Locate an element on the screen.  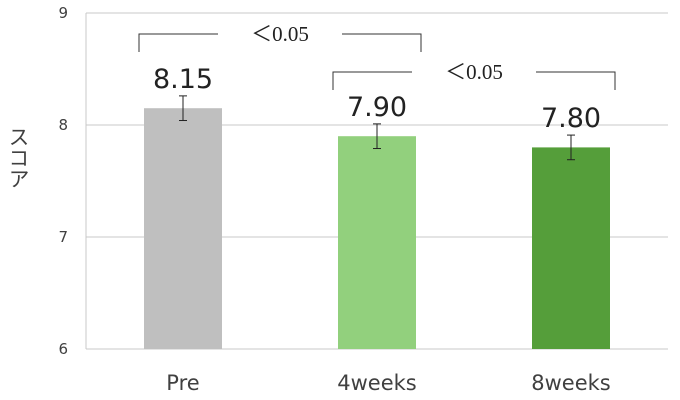
x-tick-label: 8weeks is located at coordinates (570, 383).